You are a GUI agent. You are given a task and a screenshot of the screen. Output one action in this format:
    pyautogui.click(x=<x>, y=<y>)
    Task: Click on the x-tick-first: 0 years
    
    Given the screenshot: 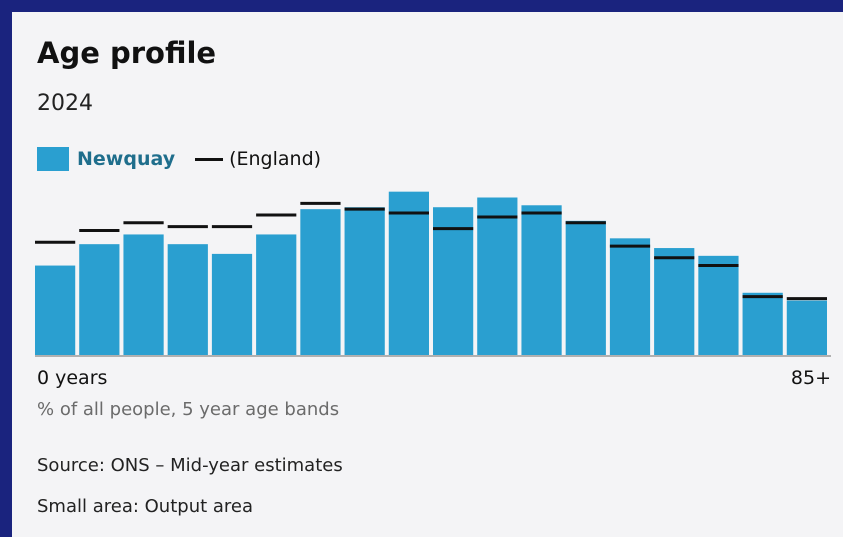 What is the action you would take?
    pyautogui.click(x=72, y=378)
    